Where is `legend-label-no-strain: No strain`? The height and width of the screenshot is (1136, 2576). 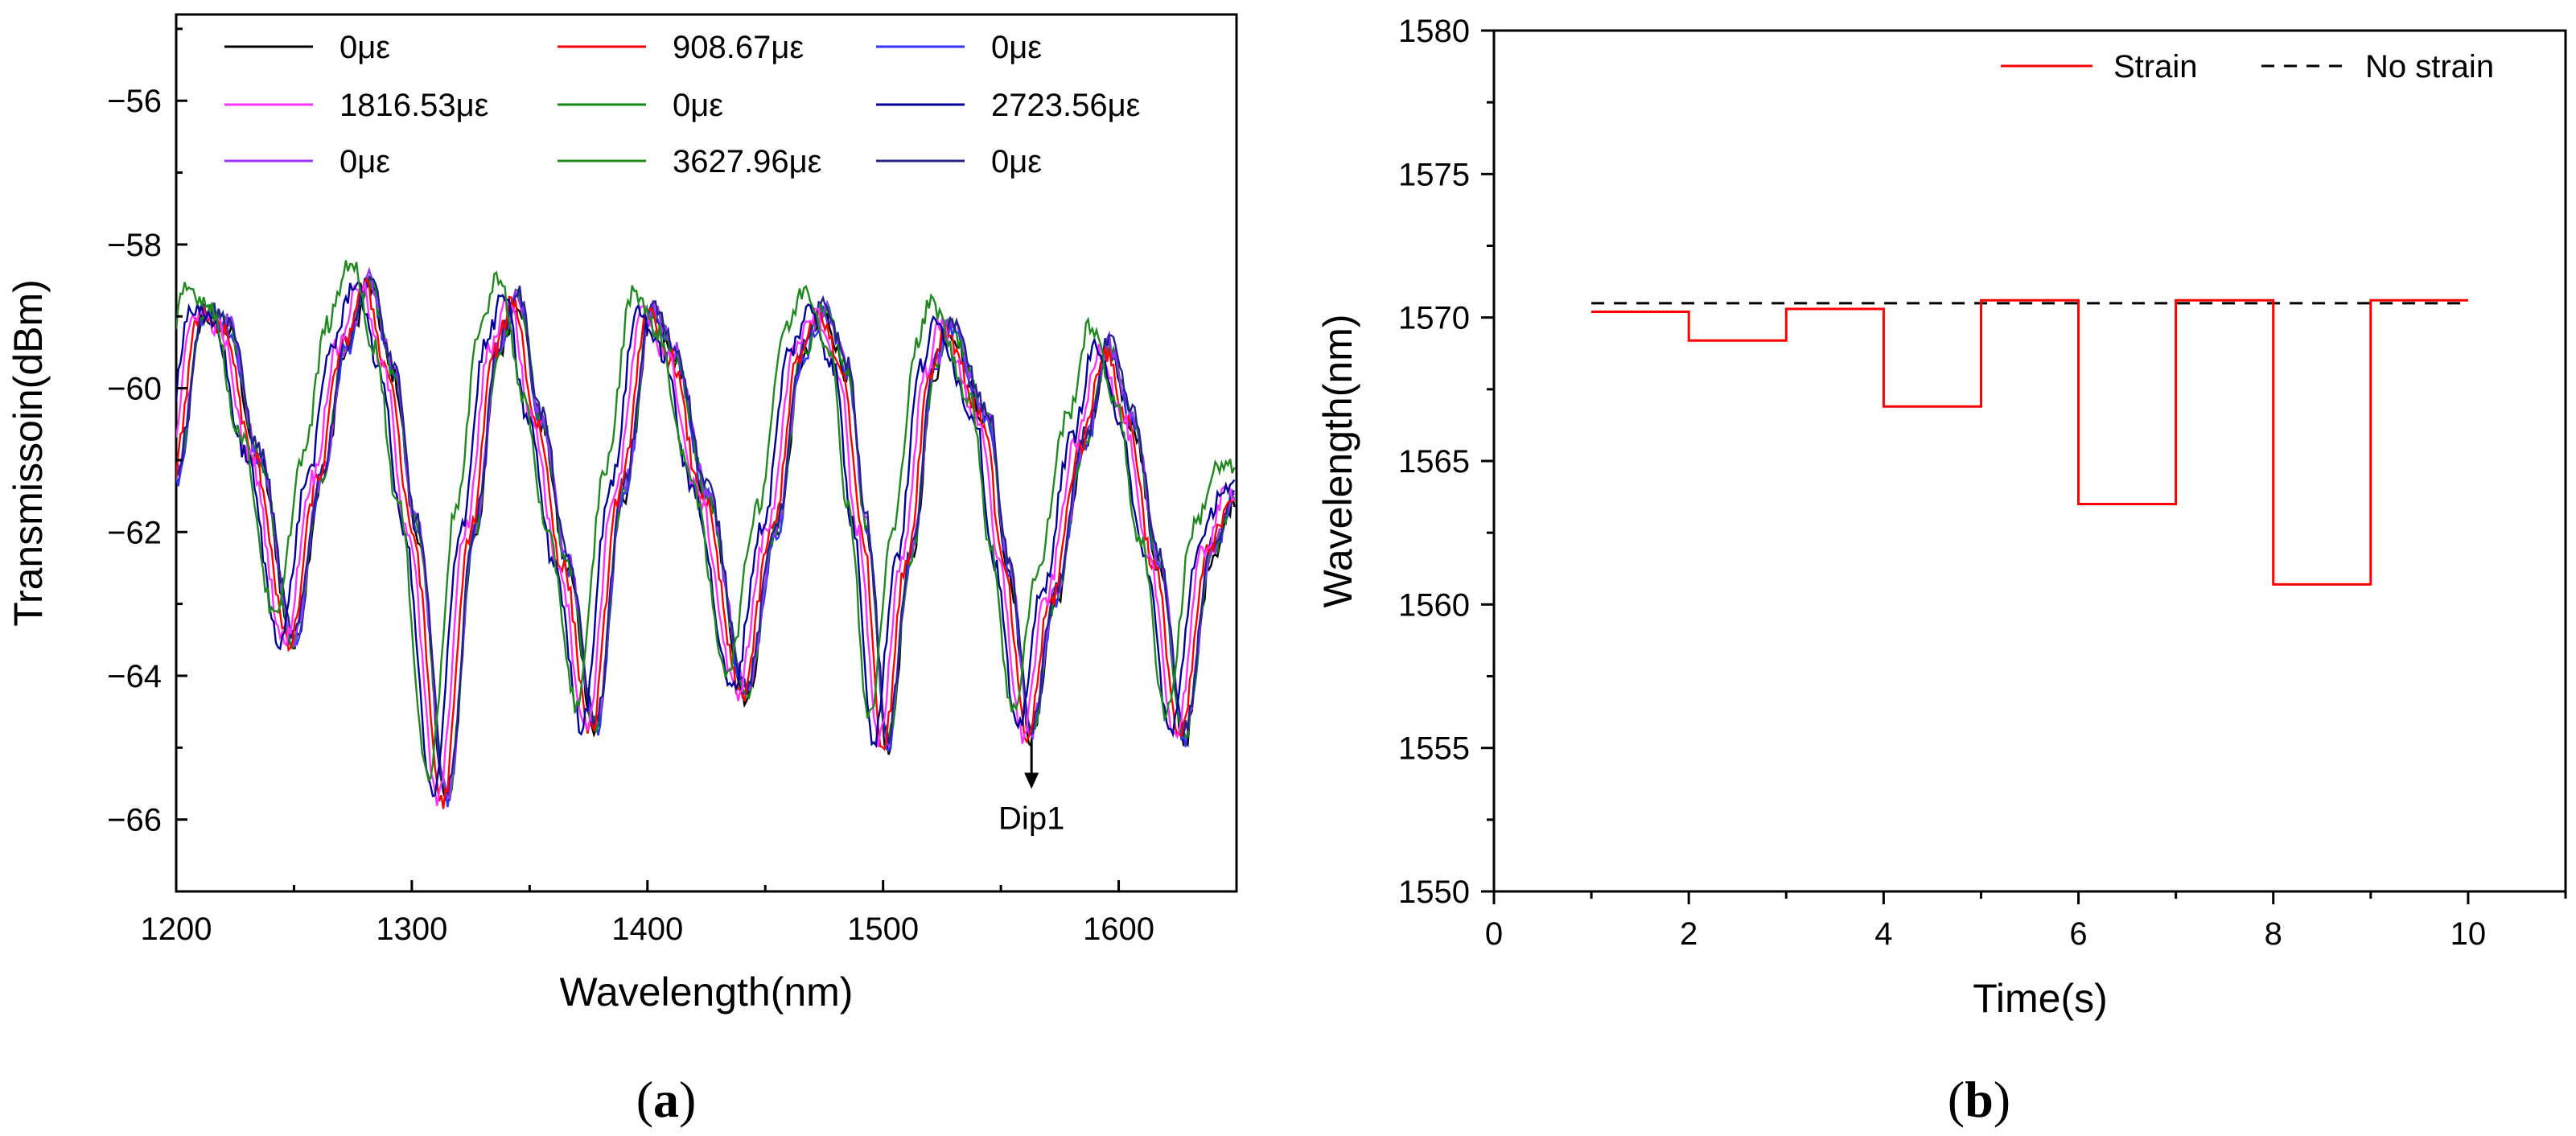 legend-label-no-strain: No strain is located at coordinates (2429, 66).